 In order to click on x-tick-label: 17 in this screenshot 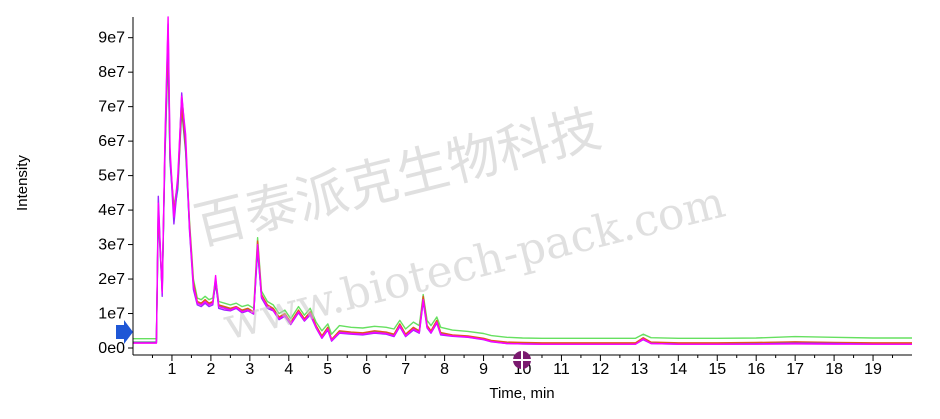, I will do `click(795, 369)`.